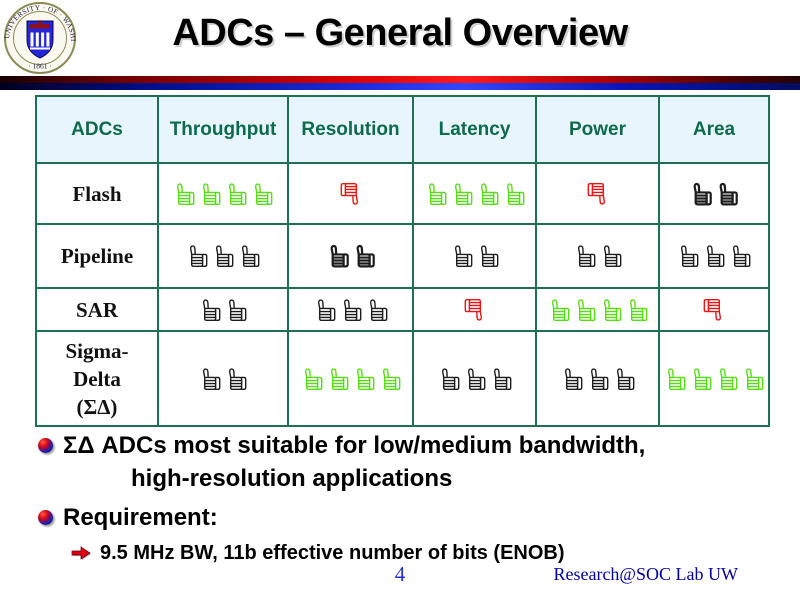 This screenshot has width=800, height=599. Describe the element at coordinates (350, 129) in the screenshot. I see `col-header-resolution: Resolution` at that location.